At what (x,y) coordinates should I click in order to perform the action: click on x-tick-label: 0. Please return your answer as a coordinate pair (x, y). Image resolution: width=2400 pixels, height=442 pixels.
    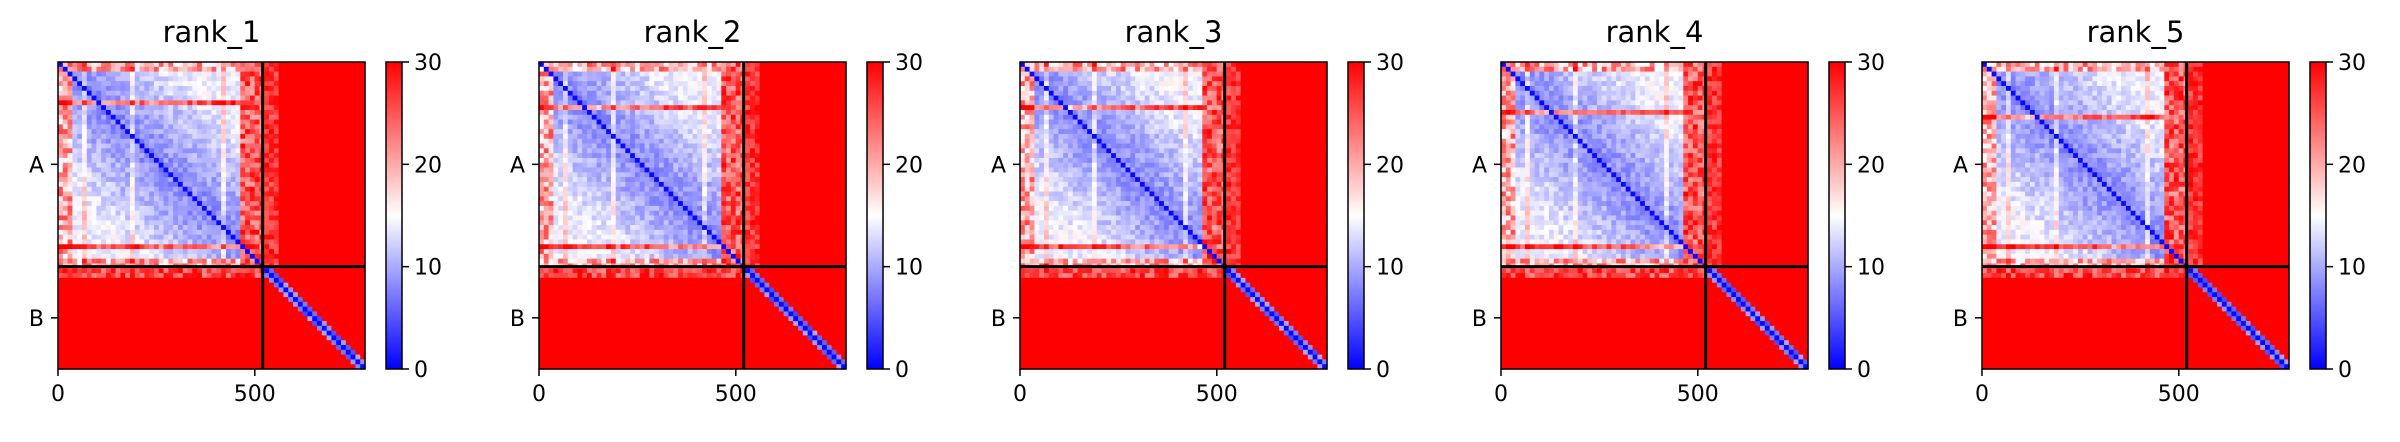
    Looking at the image, I should click on (58, 394).